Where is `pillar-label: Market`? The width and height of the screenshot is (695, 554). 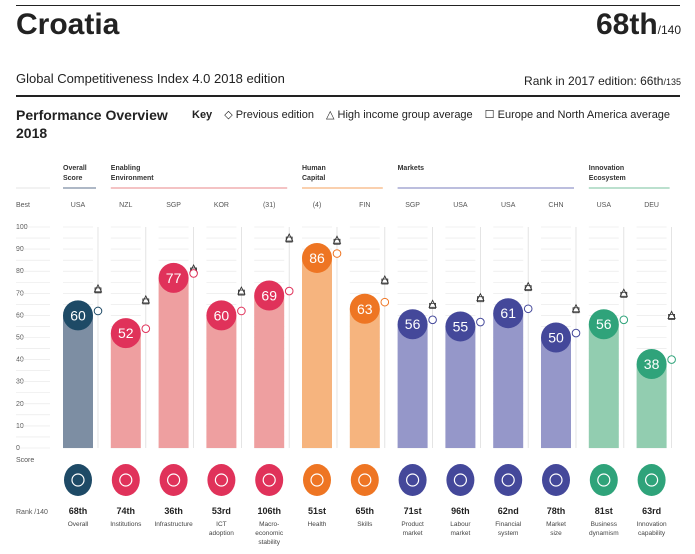 pillar-label: Market is located at coordinates (556, 524).